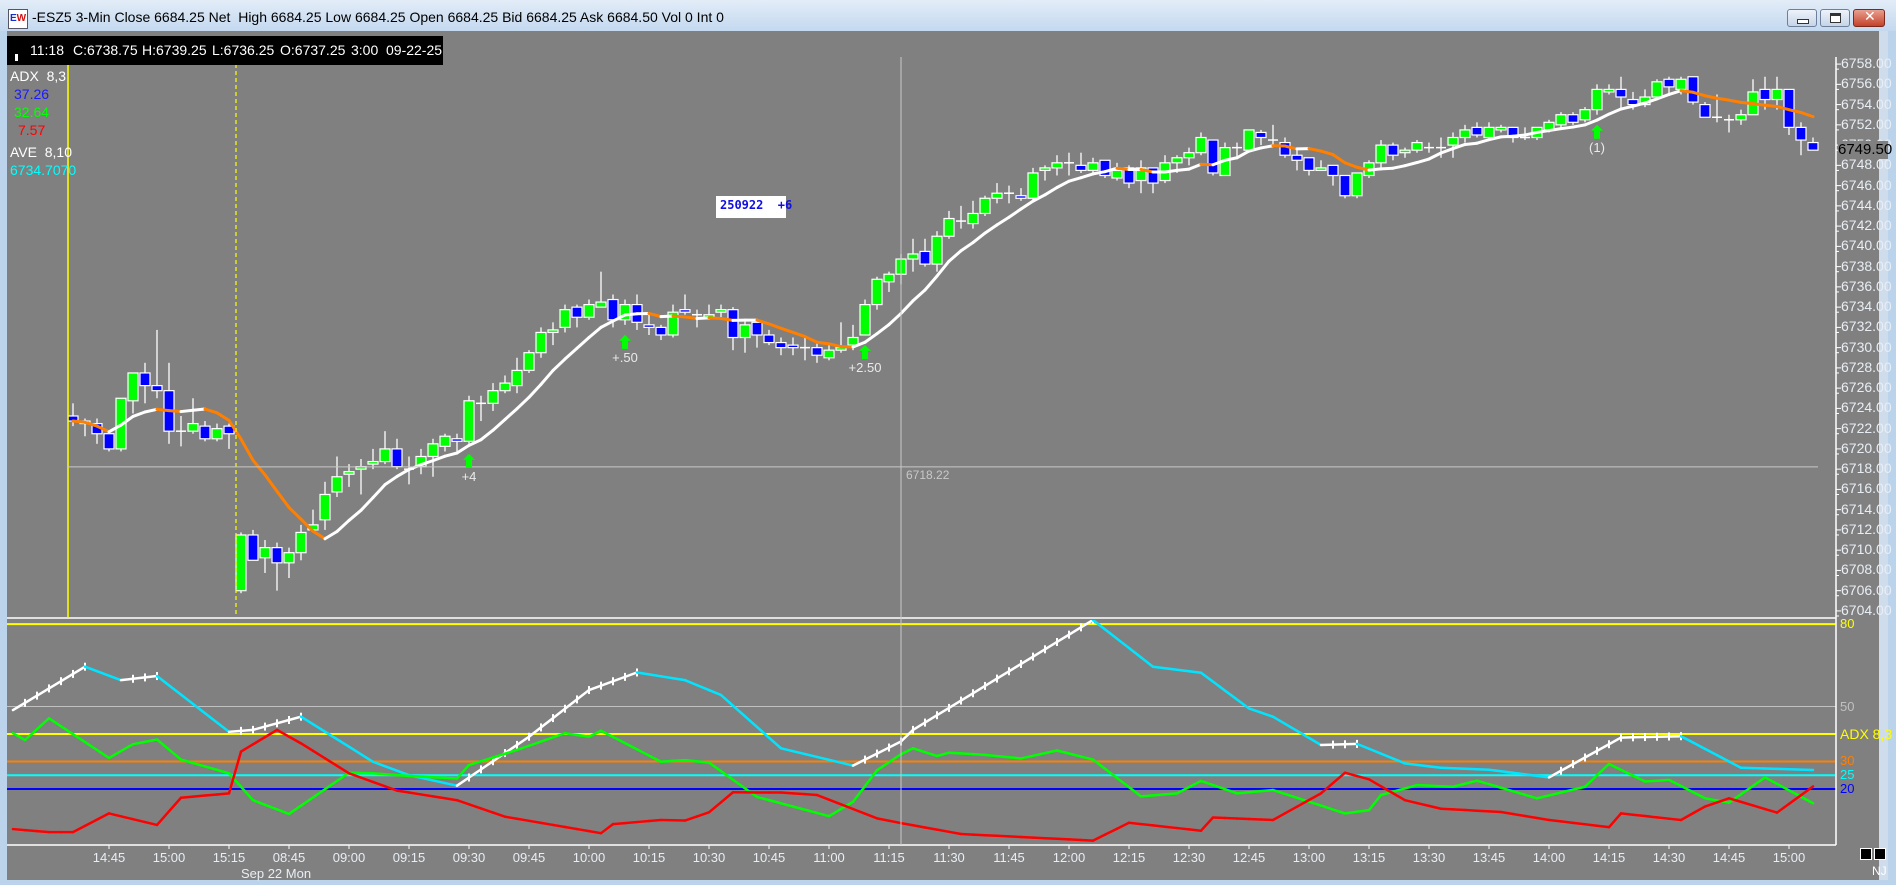  Describe the element at coordinates (1866, 306) in the screenshot. I see `price-tick-label: 6734.00` at that location.